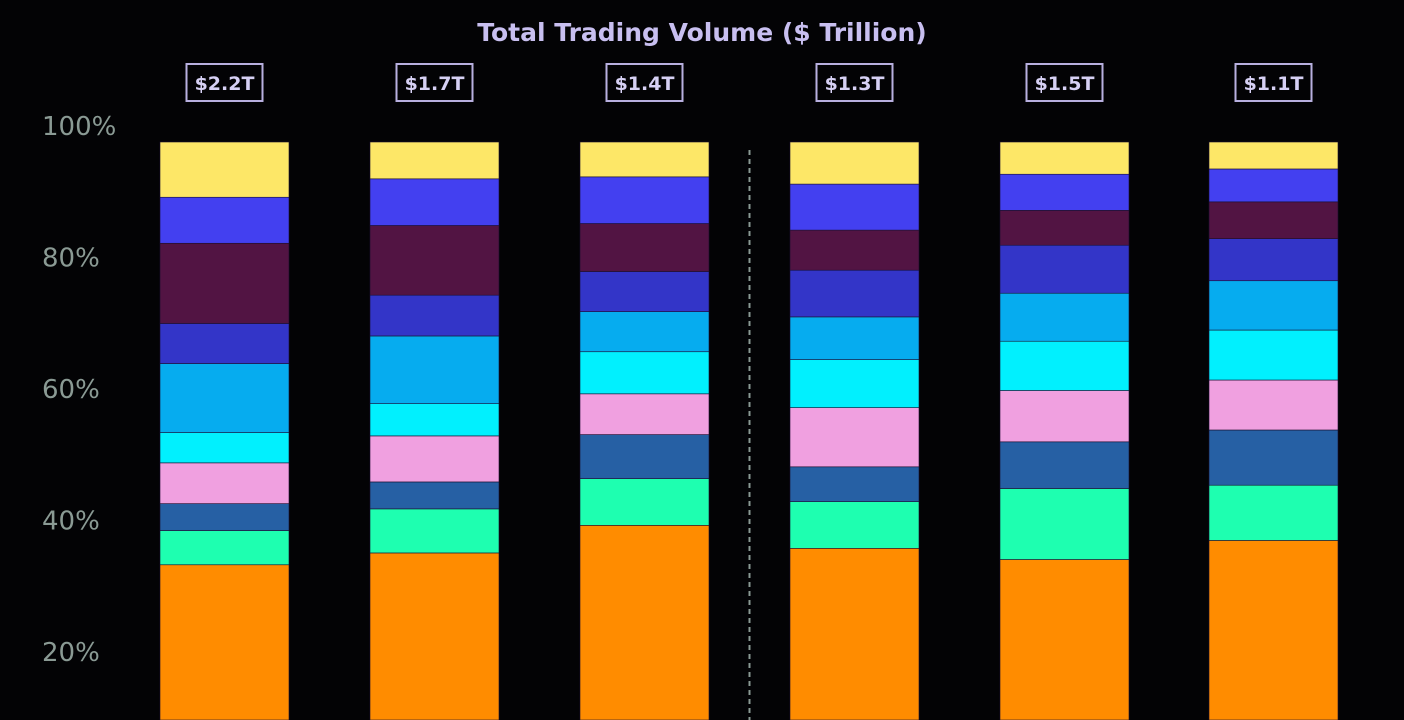  I want to click on total-label: $1.4T, so click(645, 84).